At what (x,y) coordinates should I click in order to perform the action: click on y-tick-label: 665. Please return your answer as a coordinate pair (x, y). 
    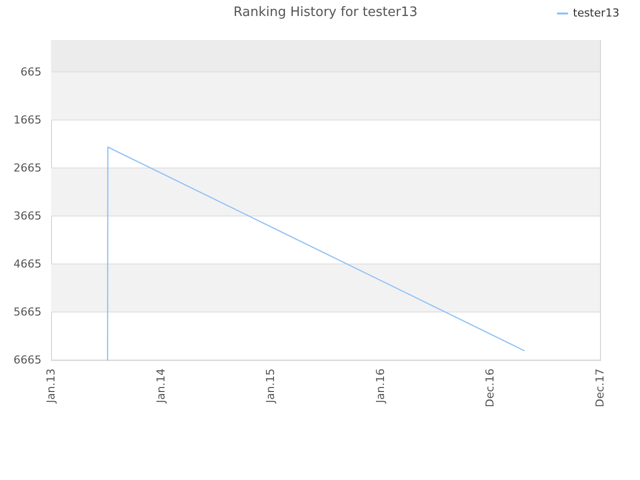
    Looking at the image, I should click on (31, 71).